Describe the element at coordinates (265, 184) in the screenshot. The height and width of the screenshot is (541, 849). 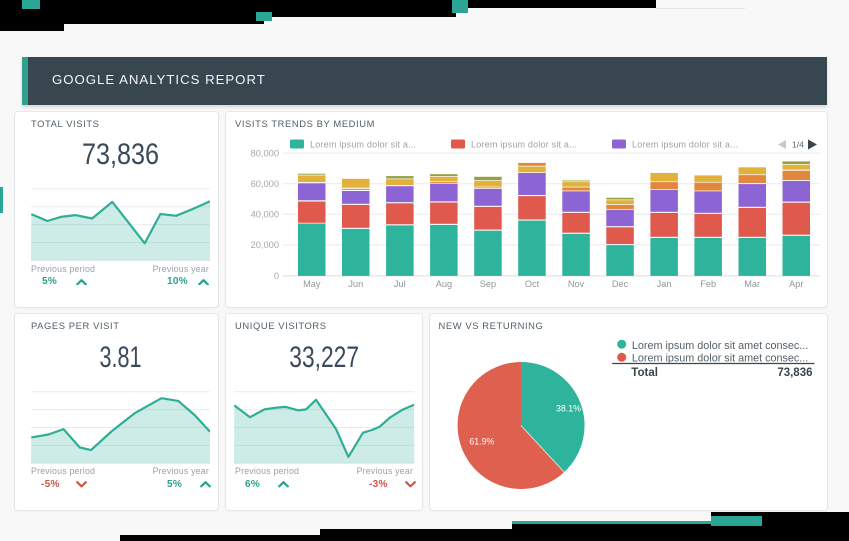
I see `svg-text: 60,000` at that location.